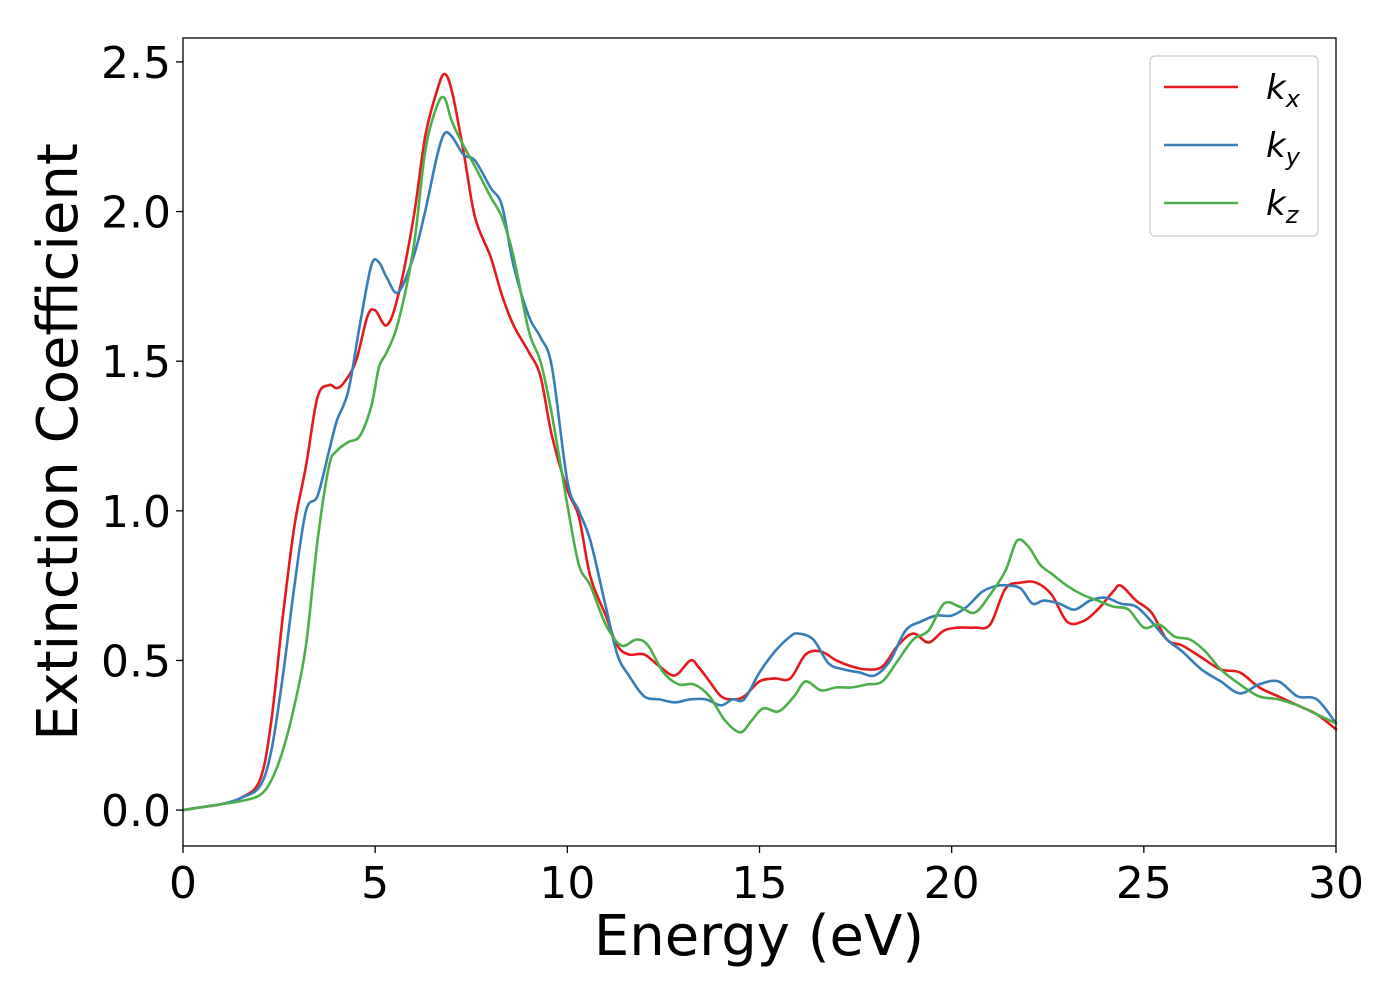  What do you see at coordinates (183, 883) in the screenshot?
I see `x-tick-label: 0` at bounding box center [183, 883].